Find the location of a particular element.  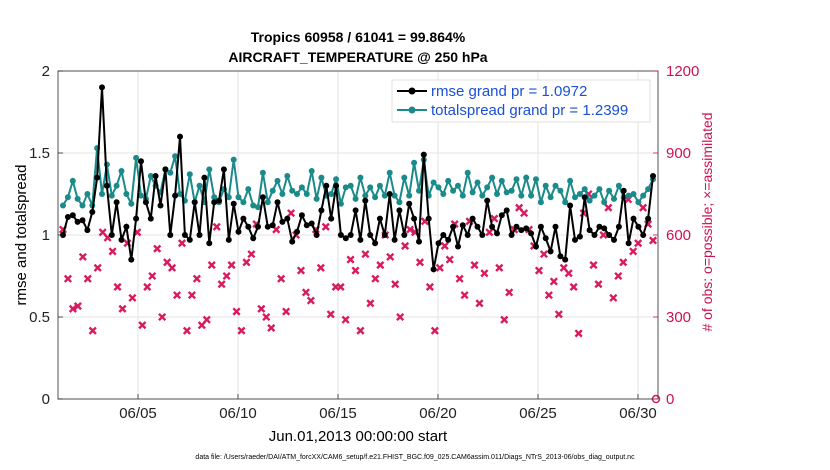

legend-box is located at coordinates (521, 101).